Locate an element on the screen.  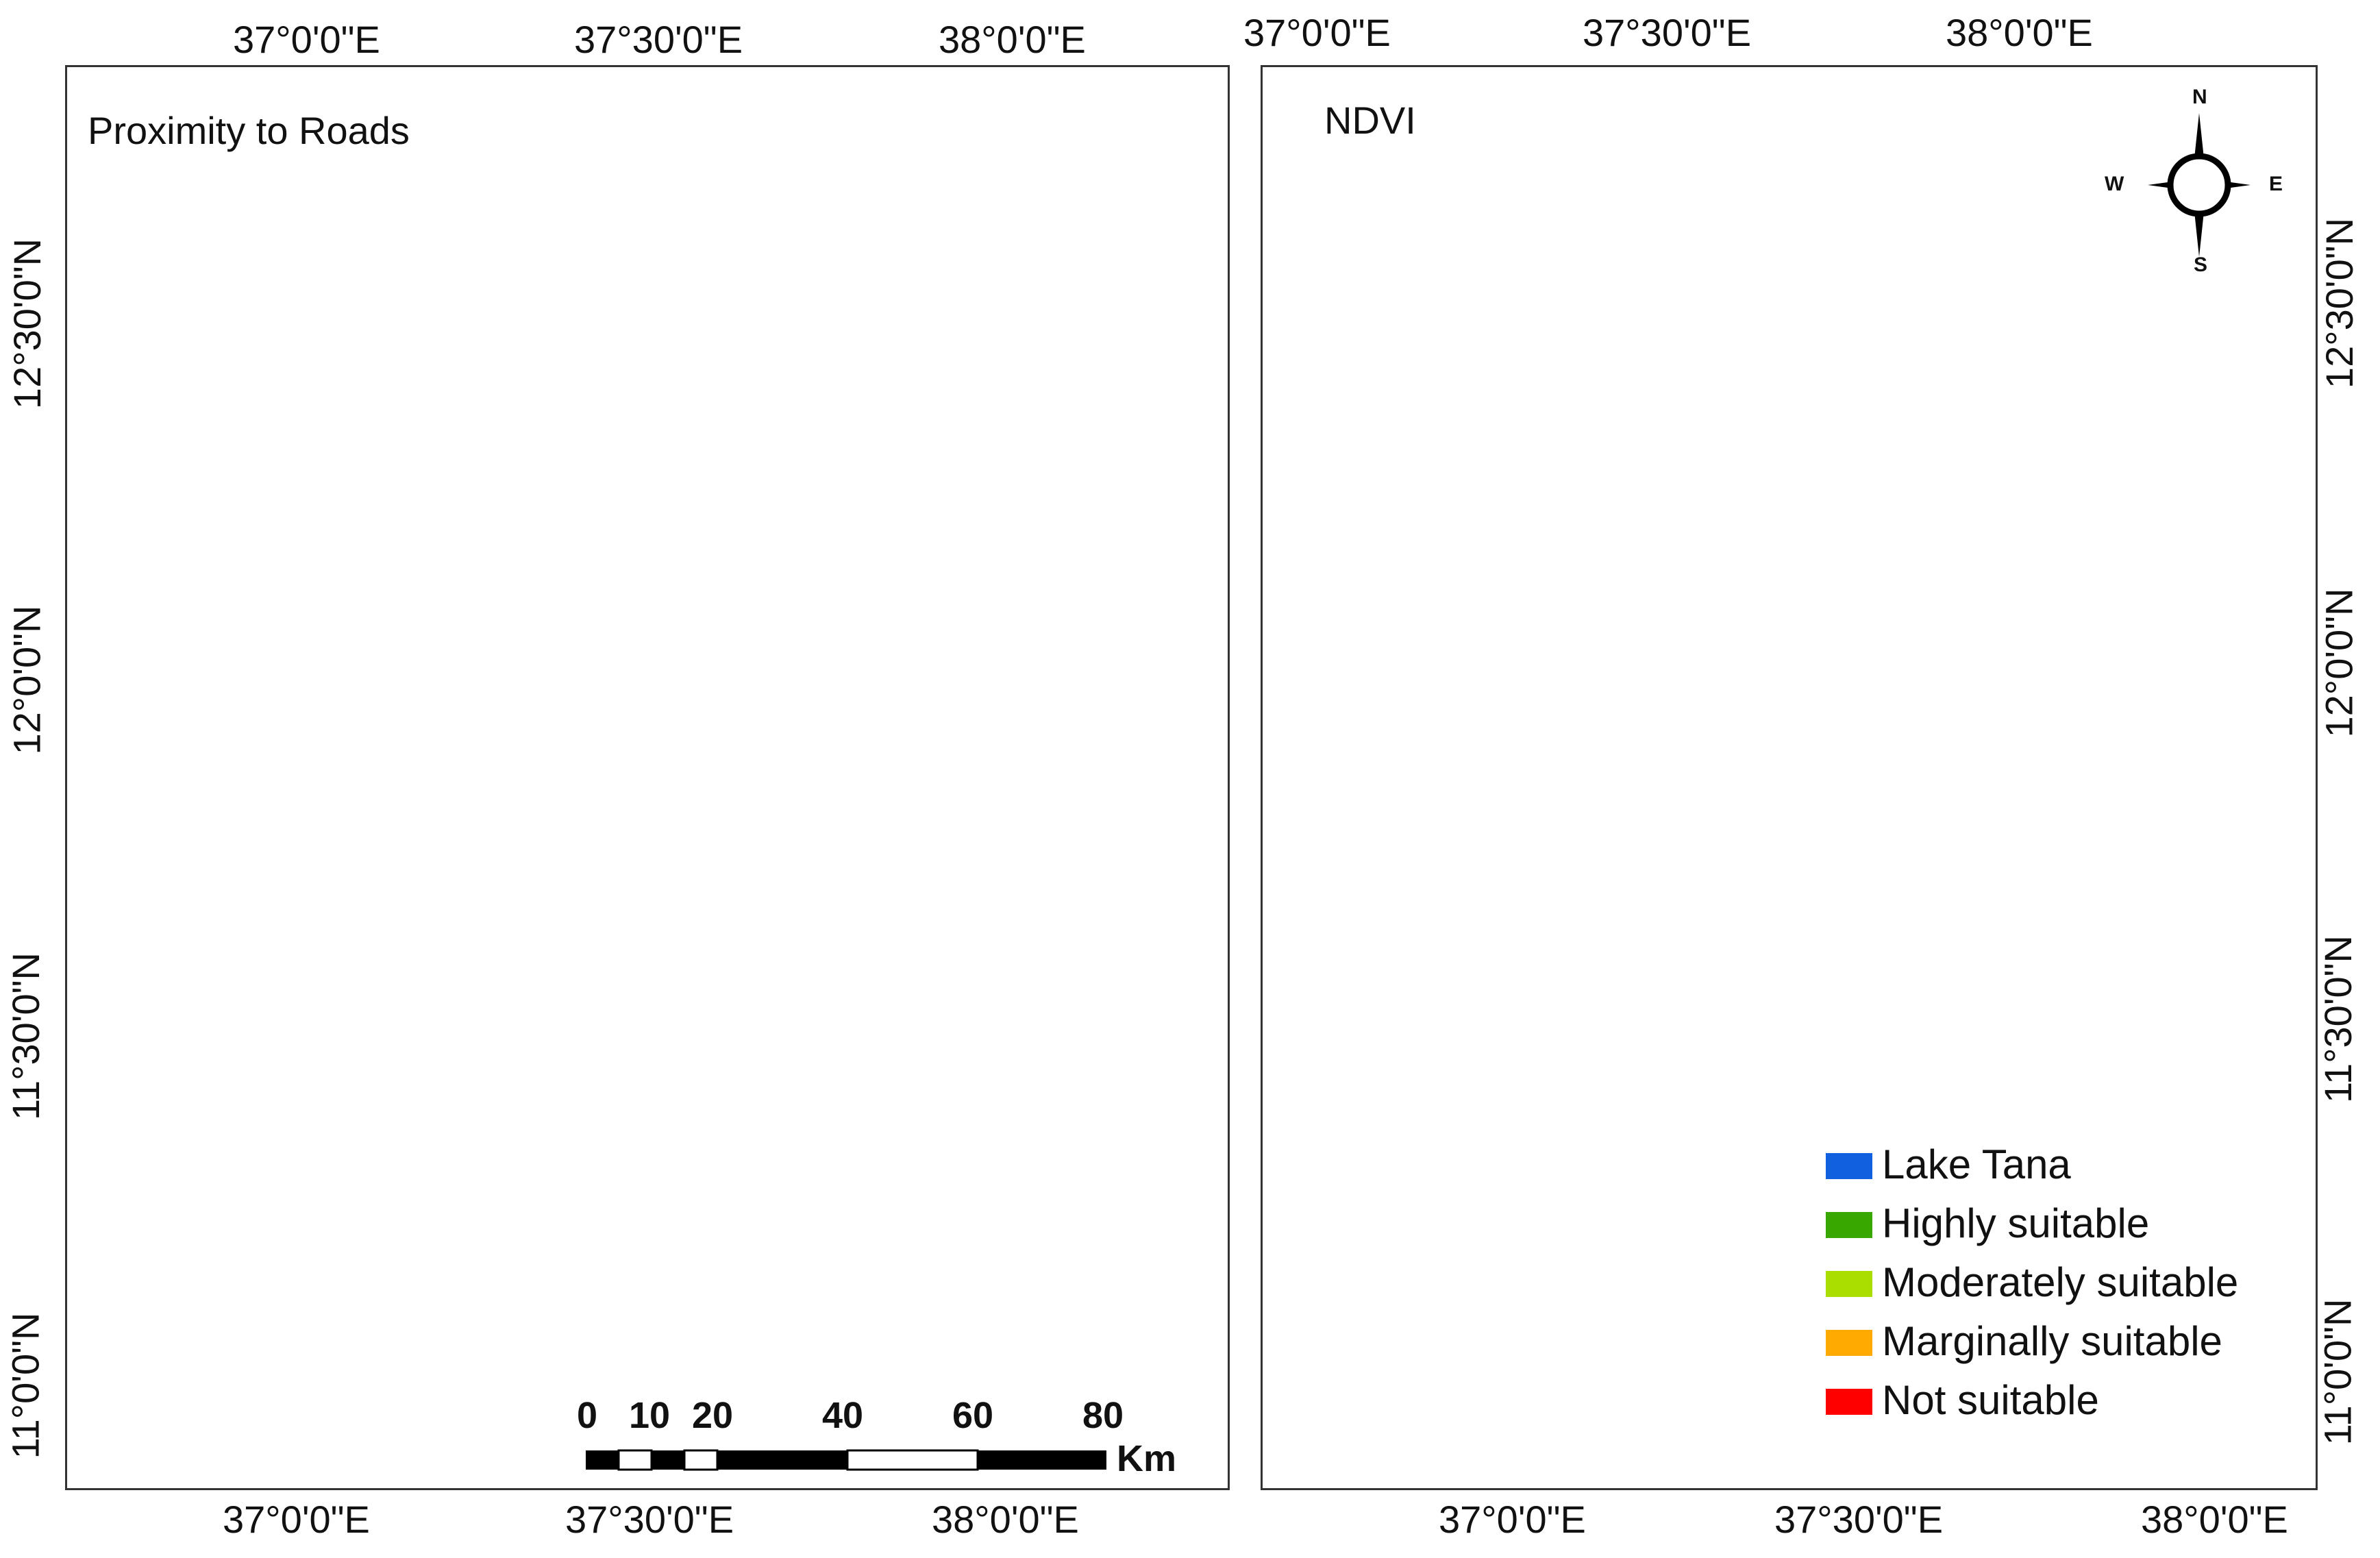
legend-label: Marginally suitable is located at coordinates (2052, 1341).